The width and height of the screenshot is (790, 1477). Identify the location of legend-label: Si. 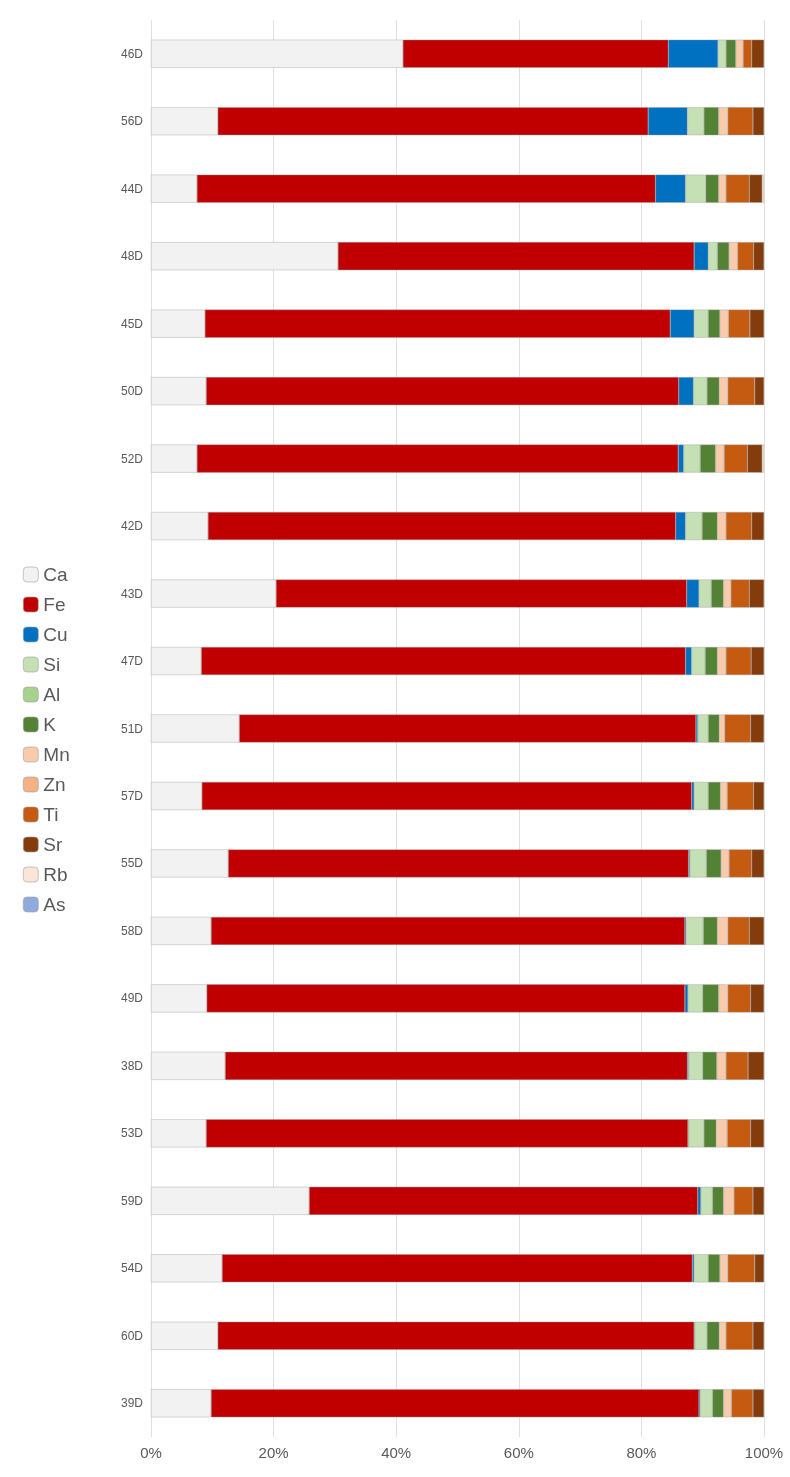
(52, 664).